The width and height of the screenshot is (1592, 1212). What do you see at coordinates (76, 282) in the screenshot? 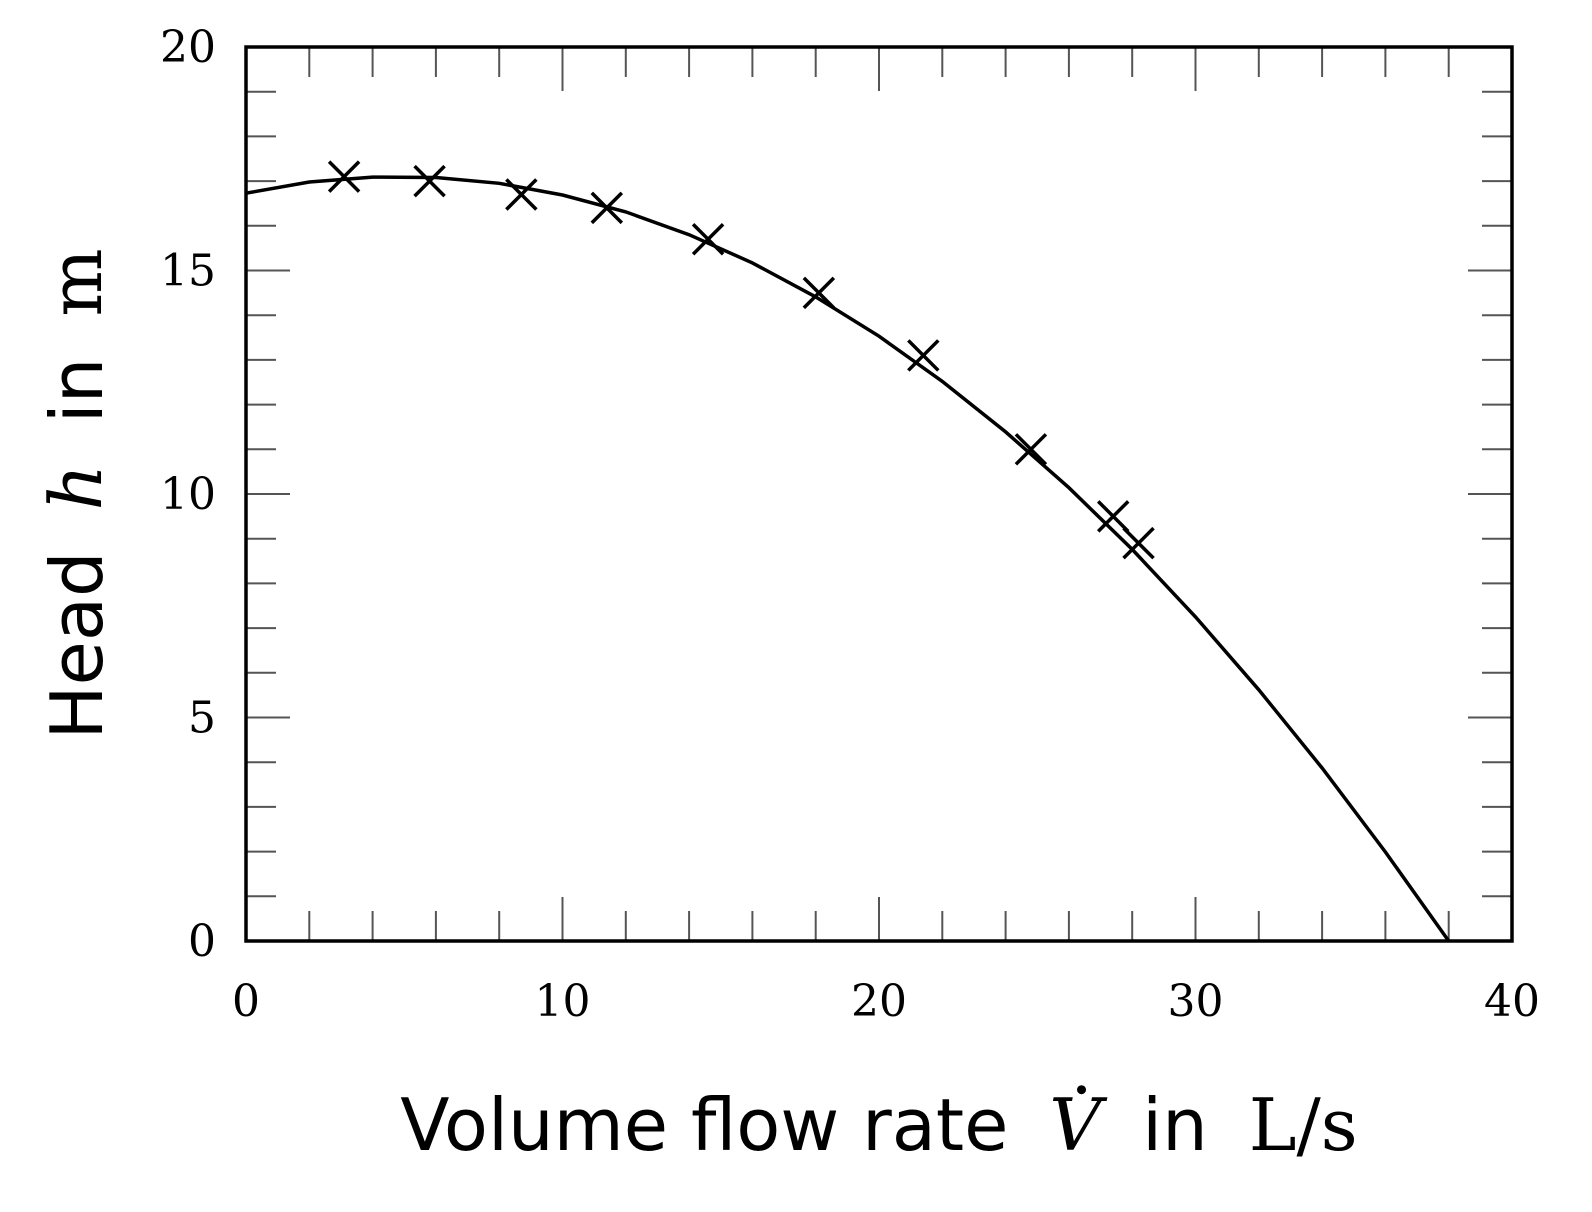
I see `y-axis-unit: m` at bounding box center [76, 282].